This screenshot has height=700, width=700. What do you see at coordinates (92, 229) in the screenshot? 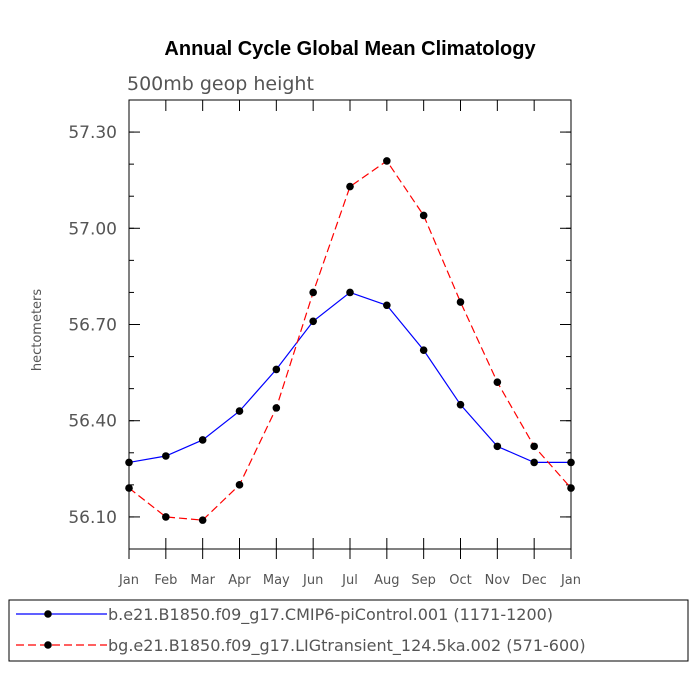
I see `y-tick-label: 57.00` at bounding box center [92, 229].